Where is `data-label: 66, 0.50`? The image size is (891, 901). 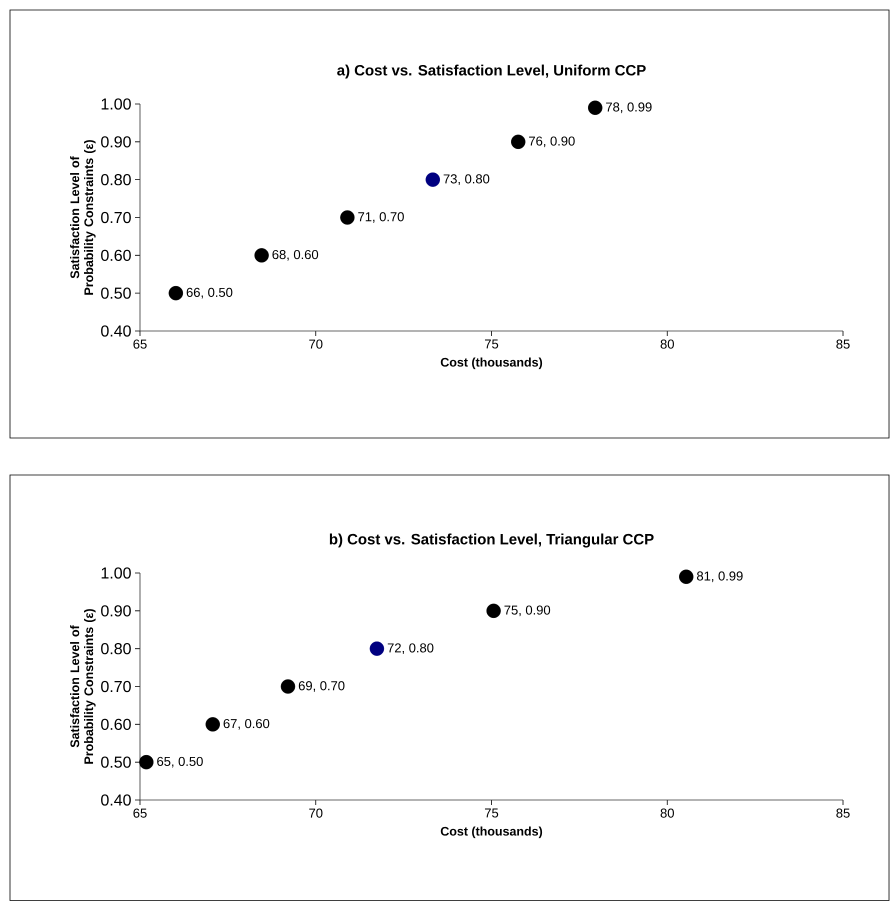
data-label: 66, 0.50 is located at coordinates (209, 293).